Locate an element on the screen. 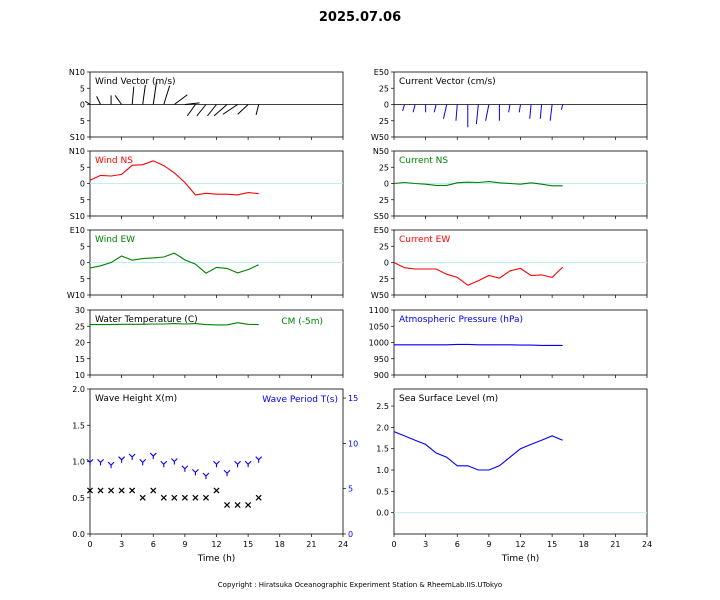  wind-vector-panel is located at coordinates (214, 105).